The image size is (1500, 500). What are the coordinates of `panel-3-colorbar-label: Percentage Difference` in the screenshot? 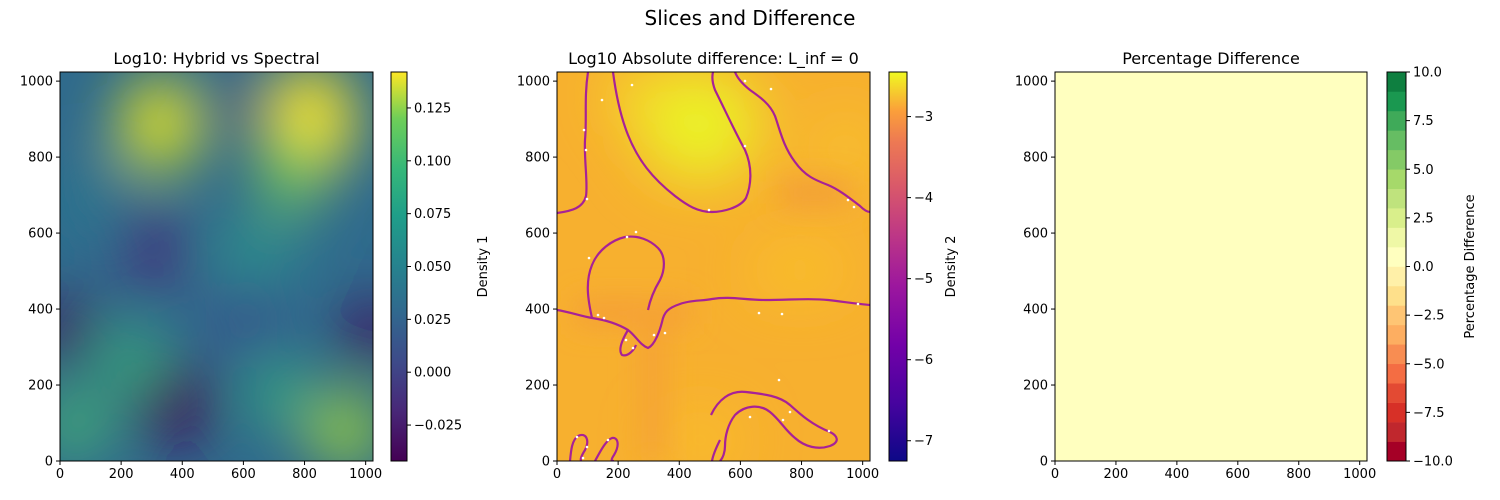 It's located at (1470, 266).